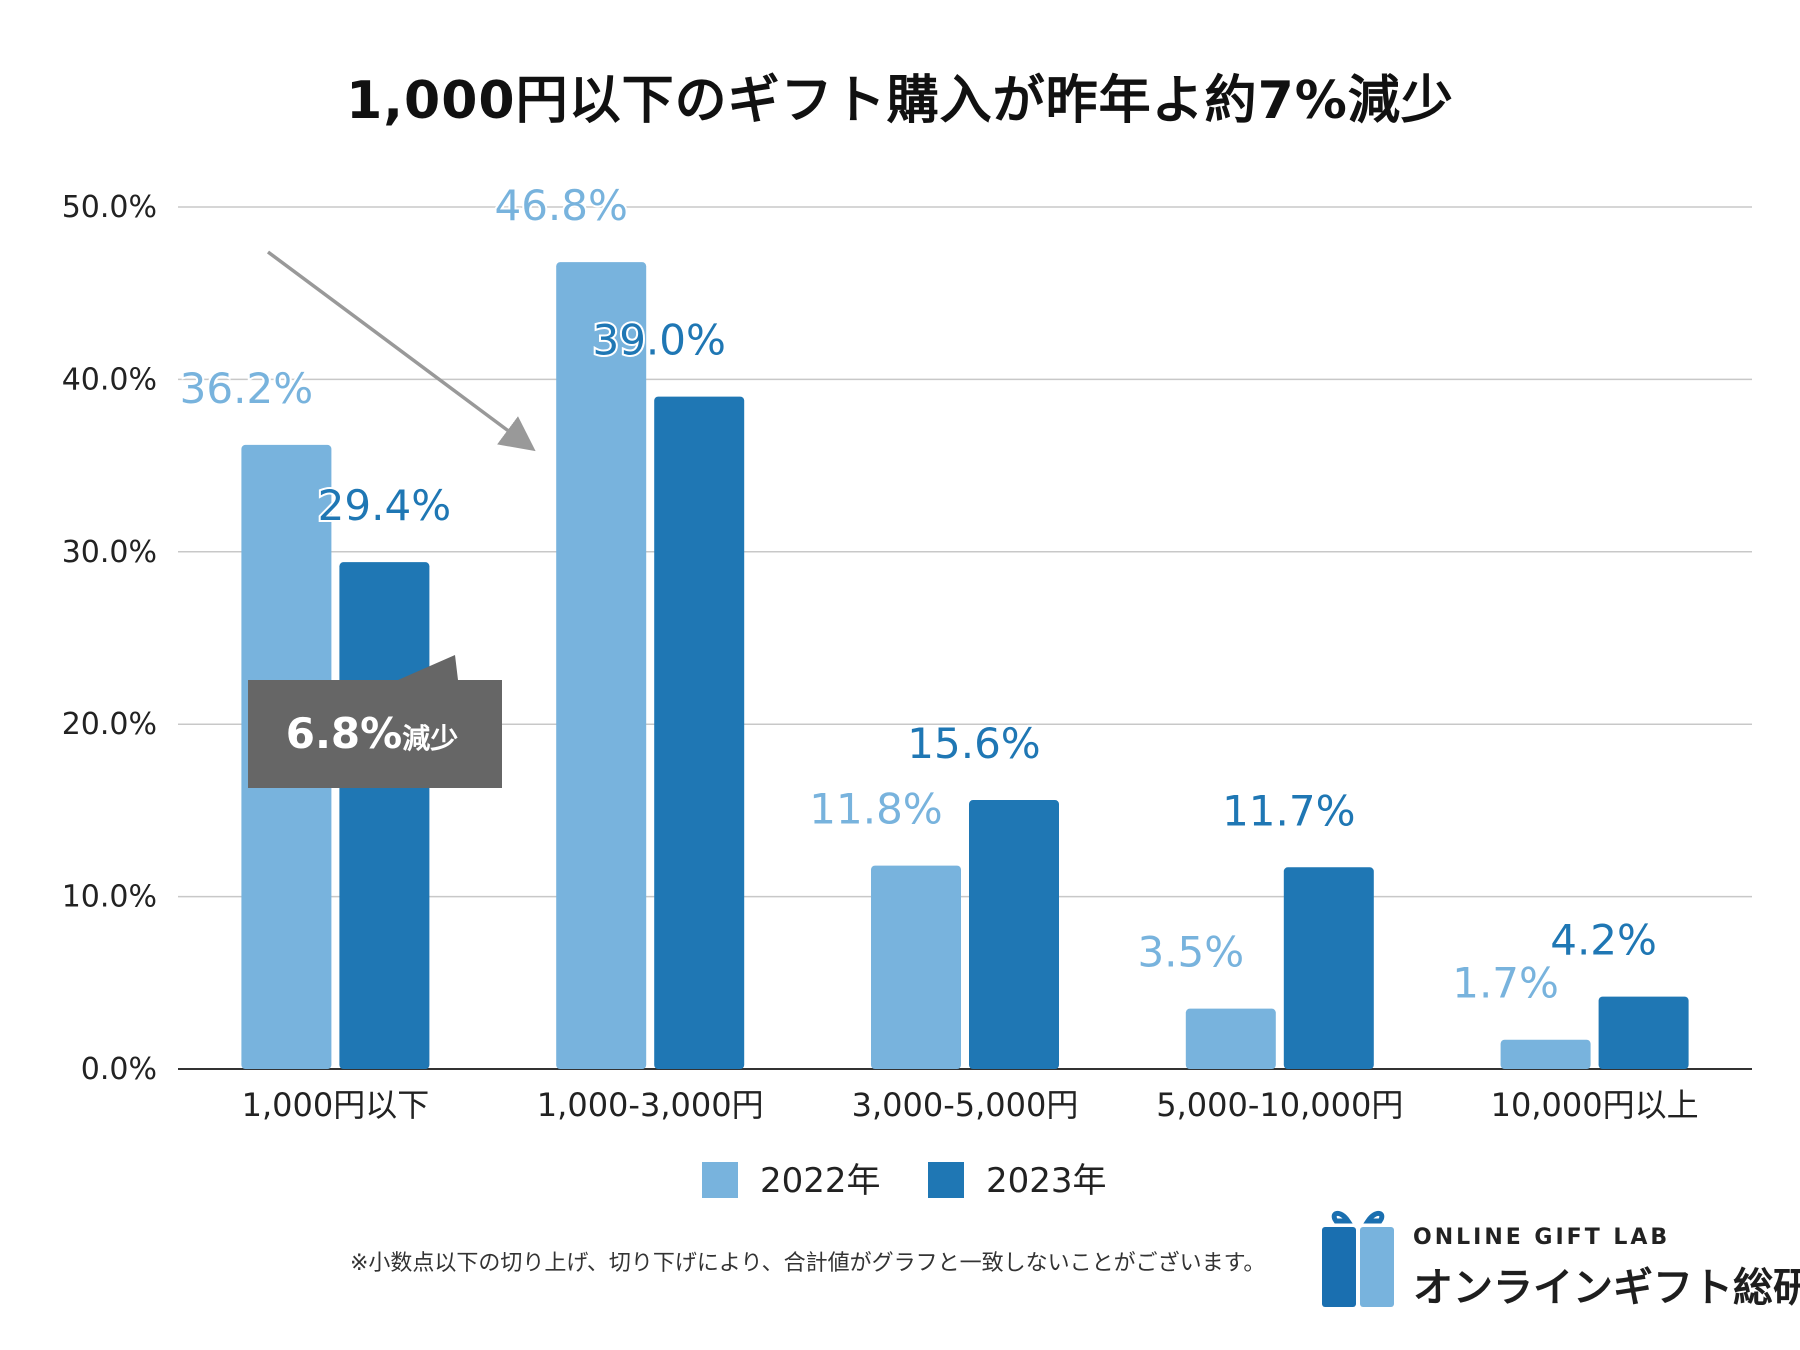 This screenshot has width=1800, height=1350. Describe the element at coordinates (1542, 1237) in the screenshot. I see `logo-text-en: ONLINE GIFT LAB` at that location.